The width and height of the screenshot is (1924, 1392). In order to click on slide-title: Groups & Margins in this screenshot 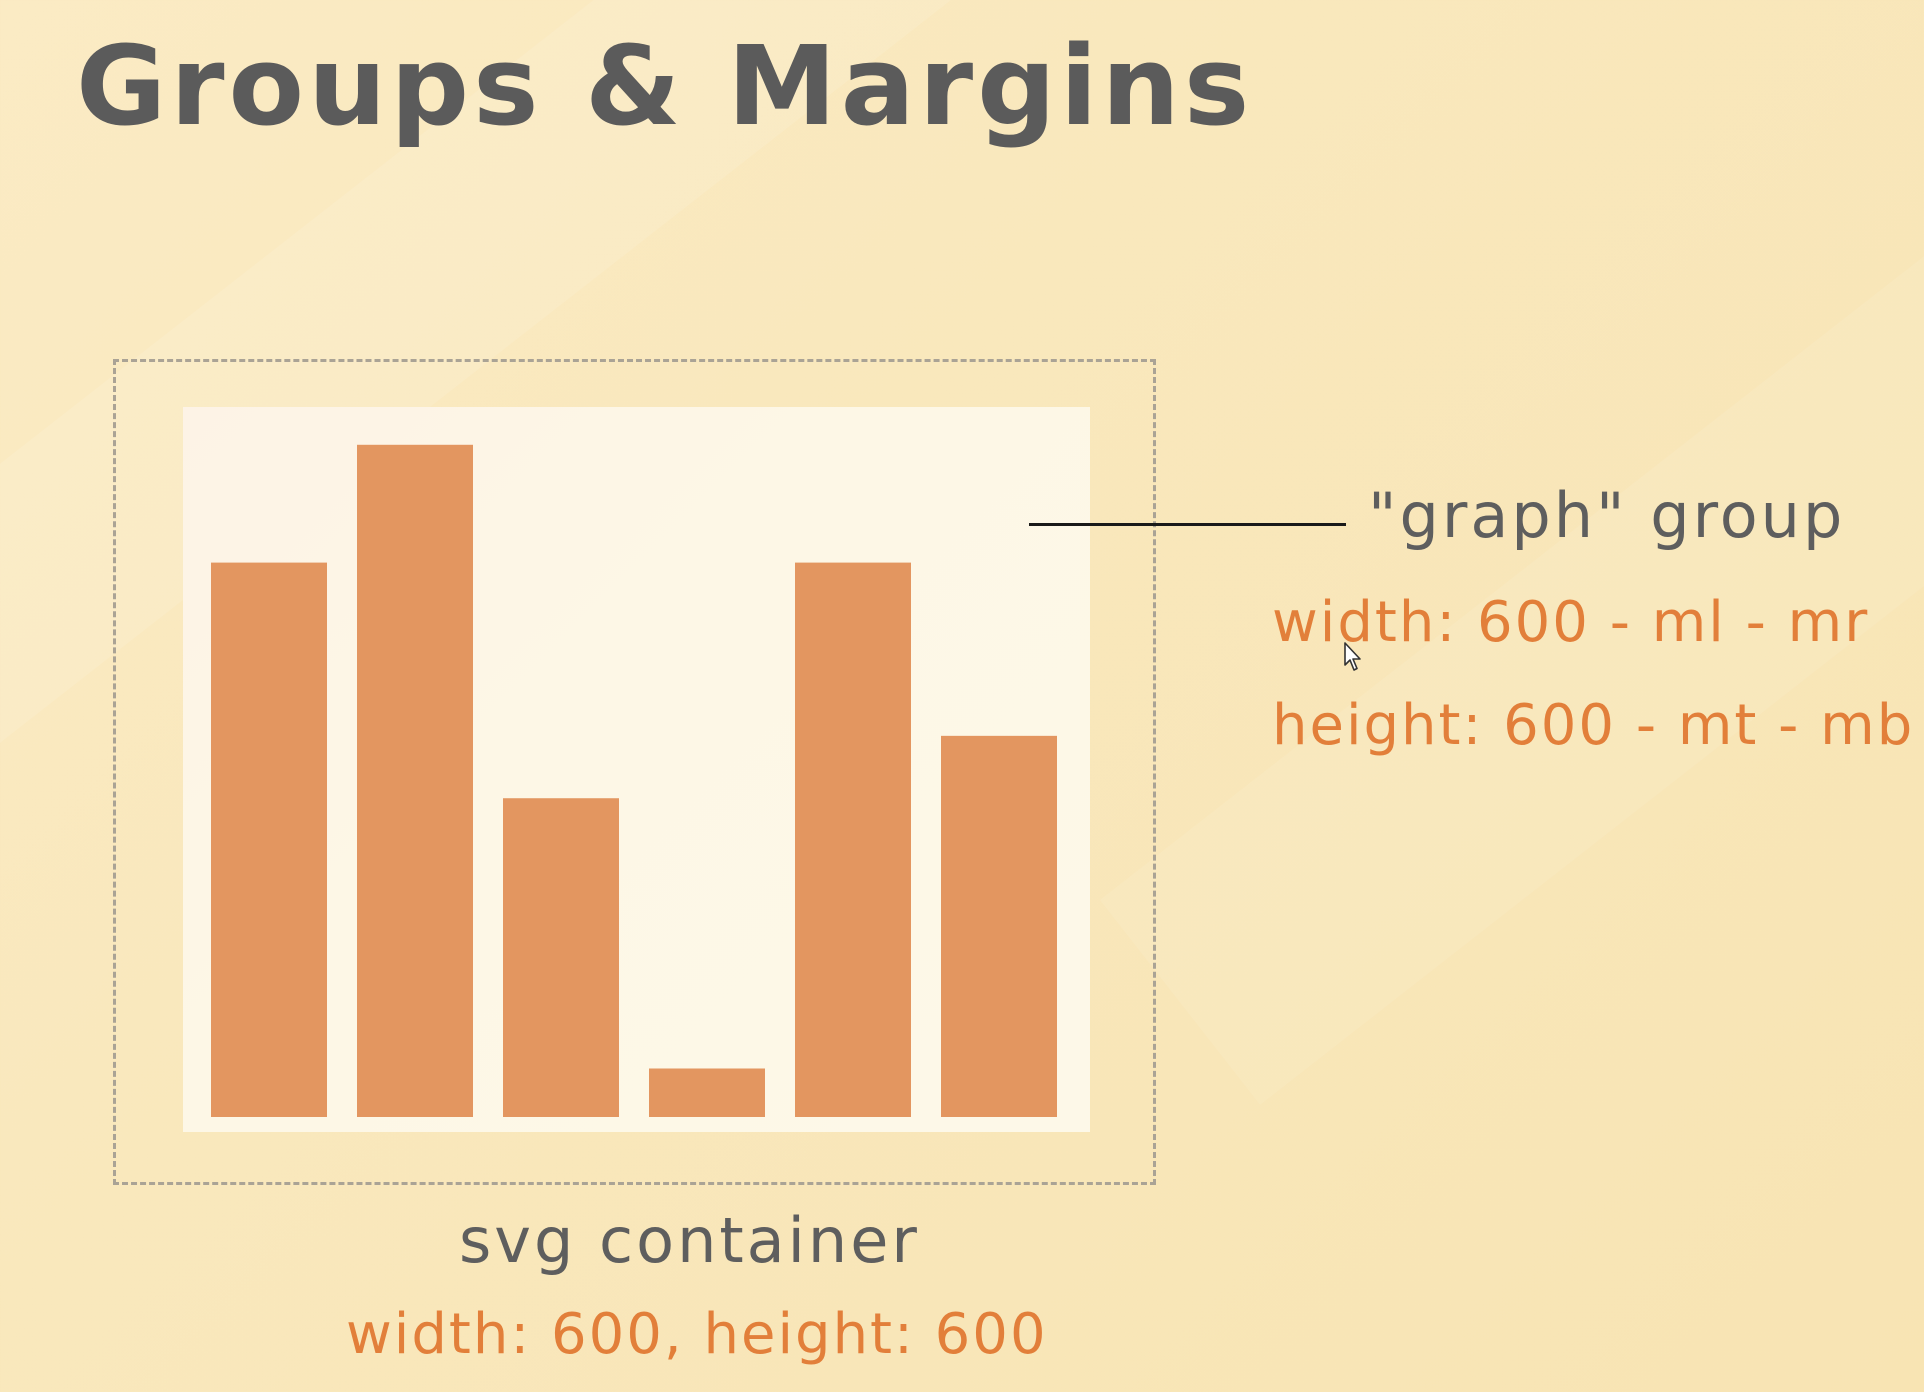, I will do `click(665, 86)`.